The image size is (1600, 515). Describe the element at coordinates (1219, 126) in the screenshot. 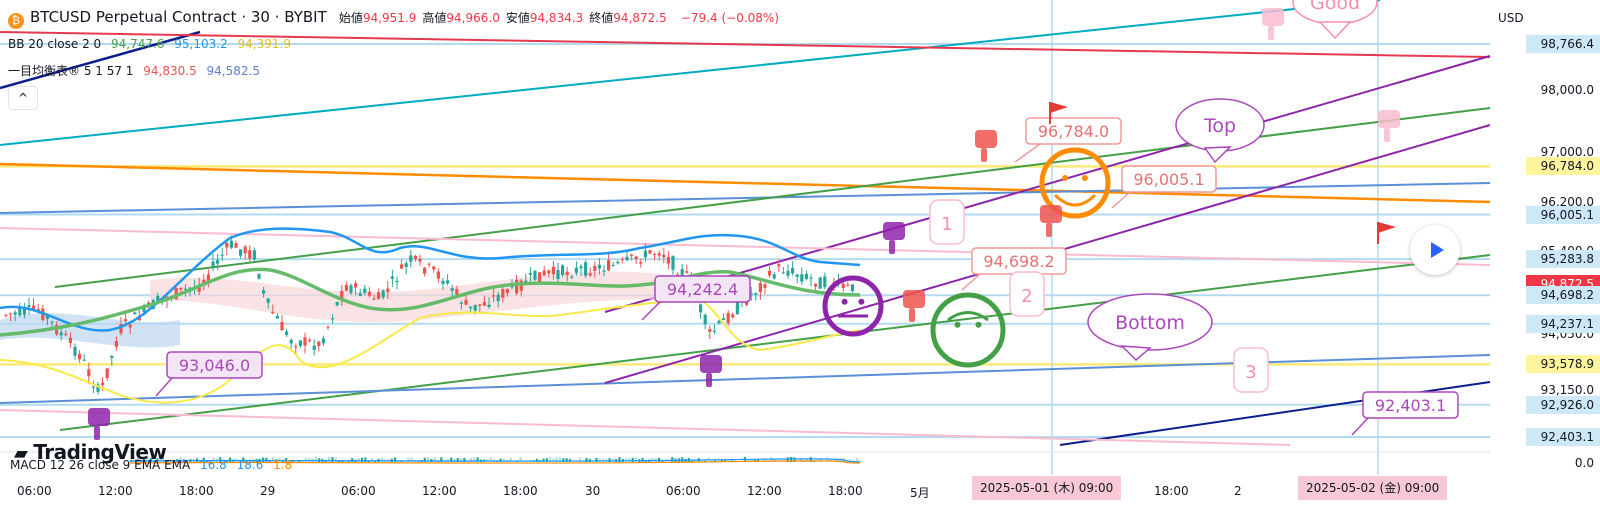

I see `bubble-top: Top` at that location.